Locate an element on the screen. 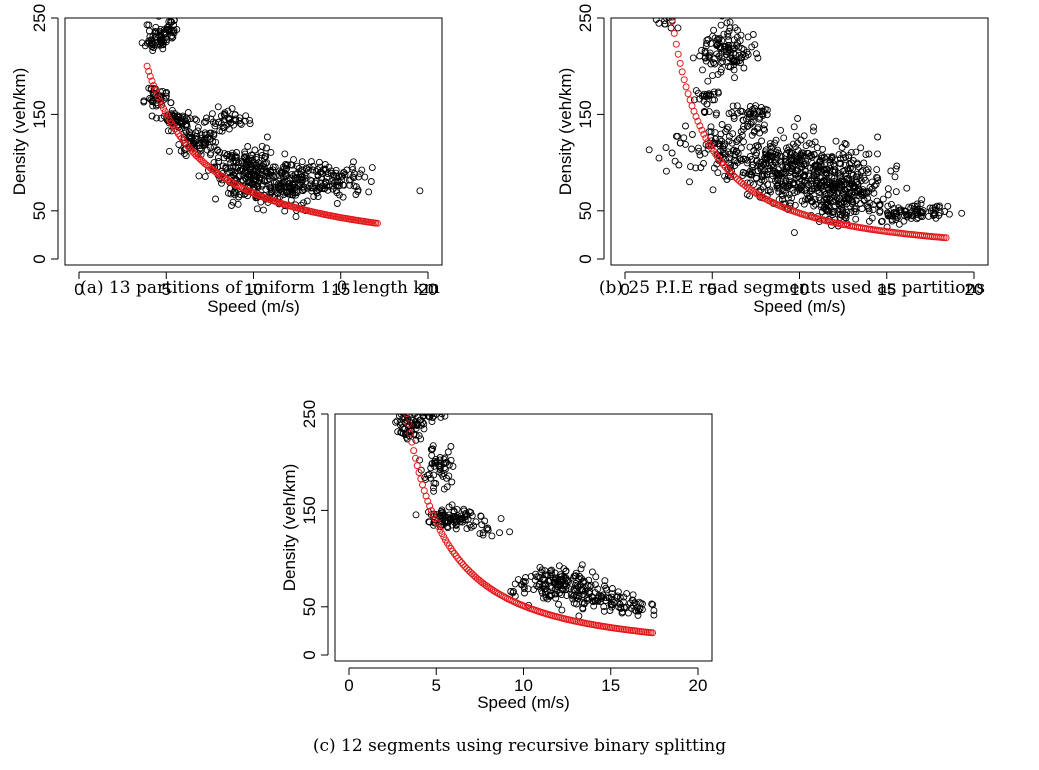 Image resolution: width=1039 pixels, height=770 pixels. y-tick-label: 150 is located at coordinates (309, 510).